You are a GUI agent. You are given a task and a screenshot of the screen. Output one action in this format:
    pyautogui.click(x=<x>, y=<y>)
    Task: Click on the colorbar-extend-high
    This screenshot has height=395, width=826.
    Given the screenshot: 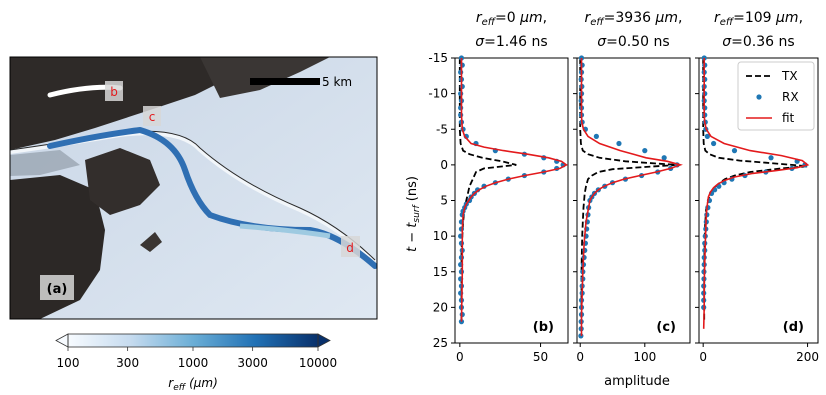 What is the action you would take?
    pyautogui.click(x=324, y=340)
    